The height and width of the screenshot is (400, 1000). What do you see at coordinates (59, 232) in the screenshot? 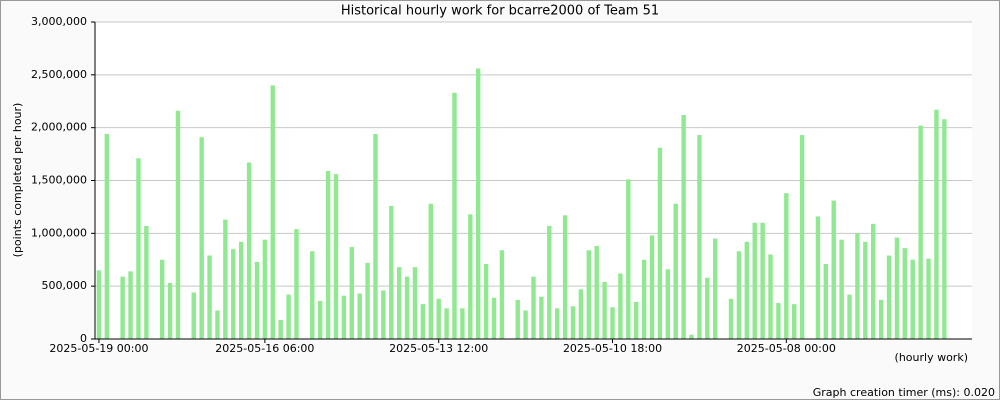
I see `y-tick-label: 1,000,000` at bounding box center [59, 232].